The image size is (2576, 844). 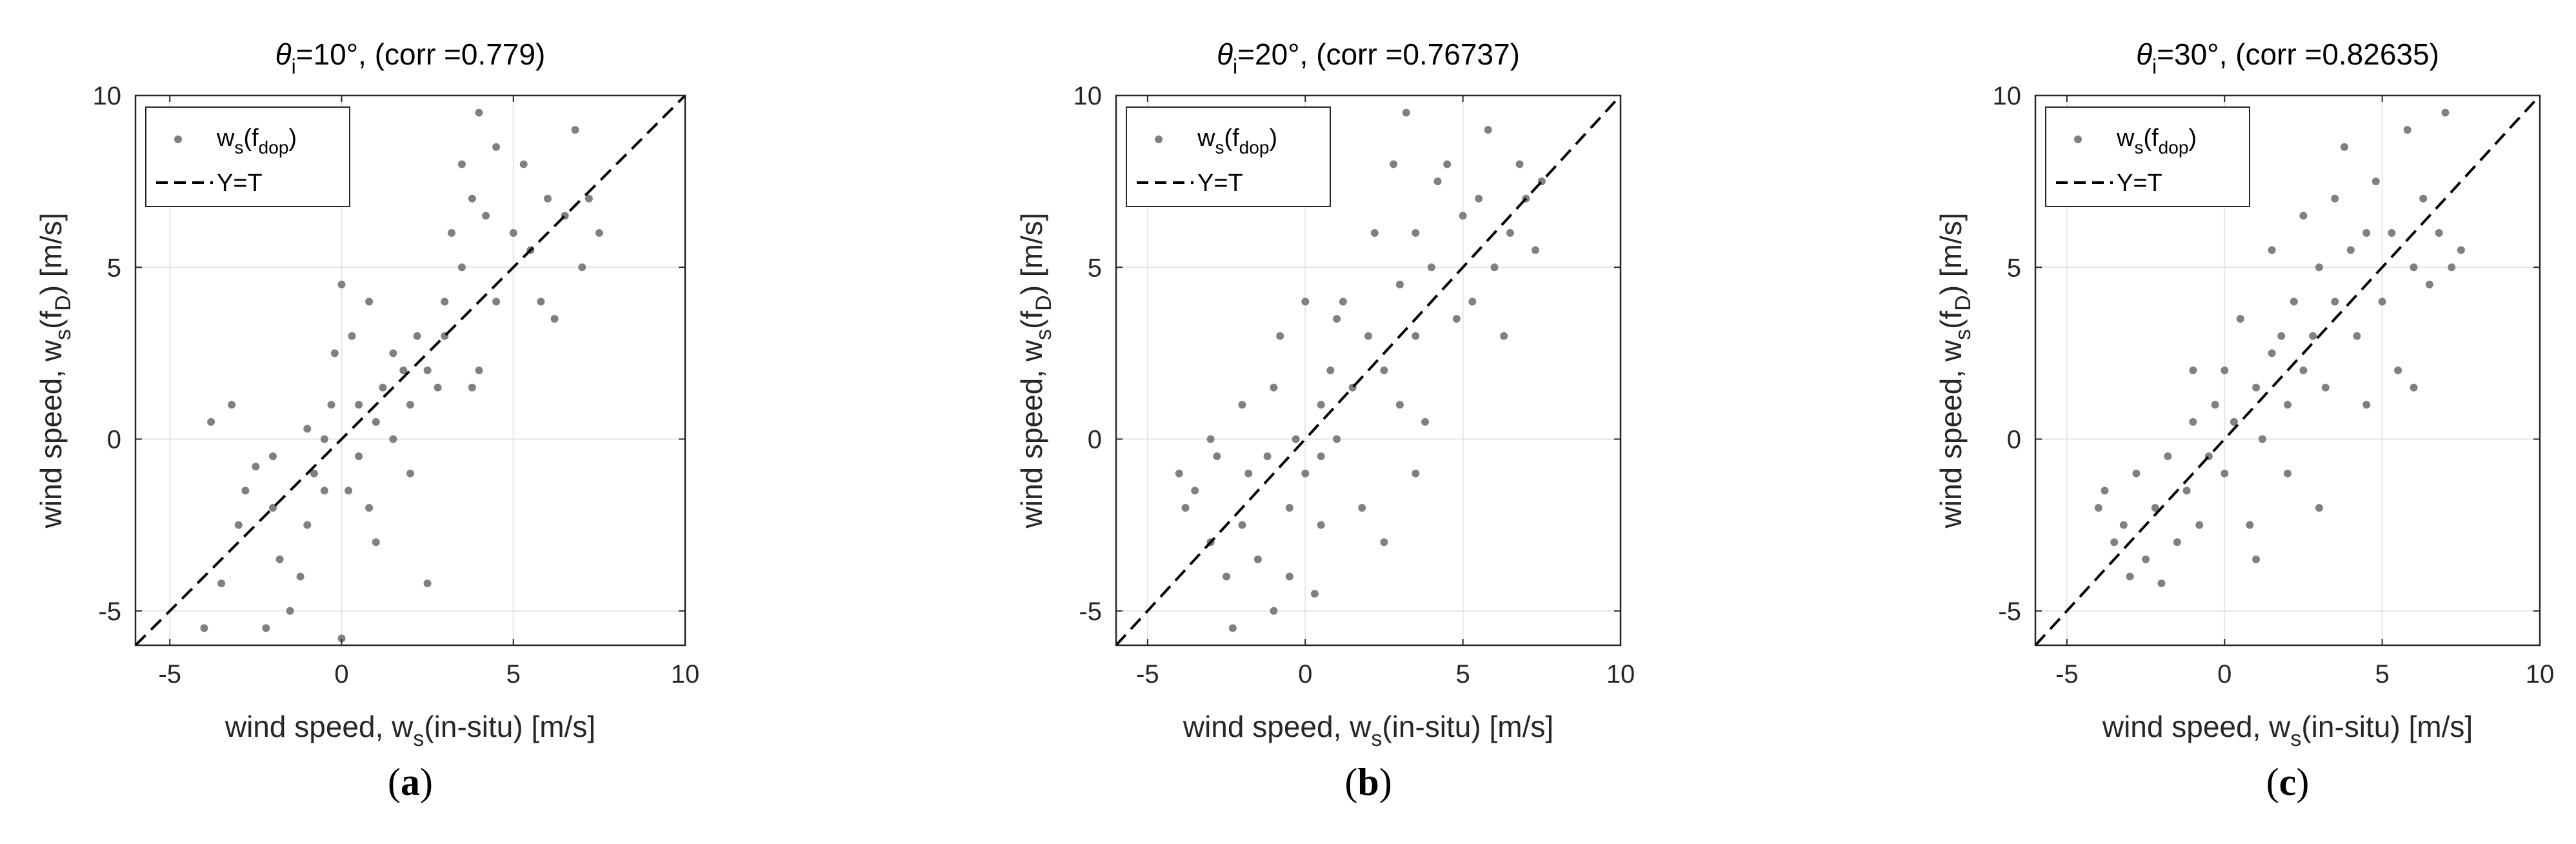 I want to click on x-tick-label: -5, so click(x=2067, y=674).